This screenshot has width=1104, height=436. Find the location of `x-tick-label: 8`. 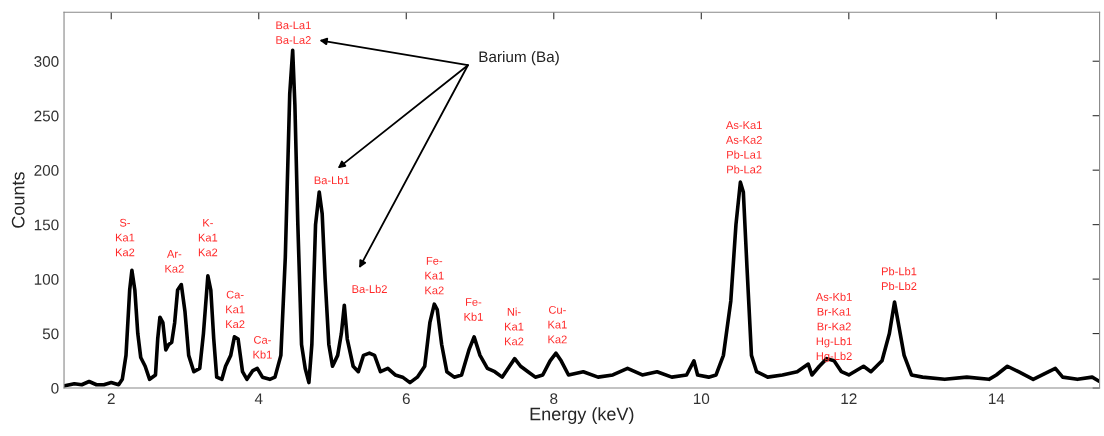

x-tick-label: 8 is located at coordinates (554, 399).